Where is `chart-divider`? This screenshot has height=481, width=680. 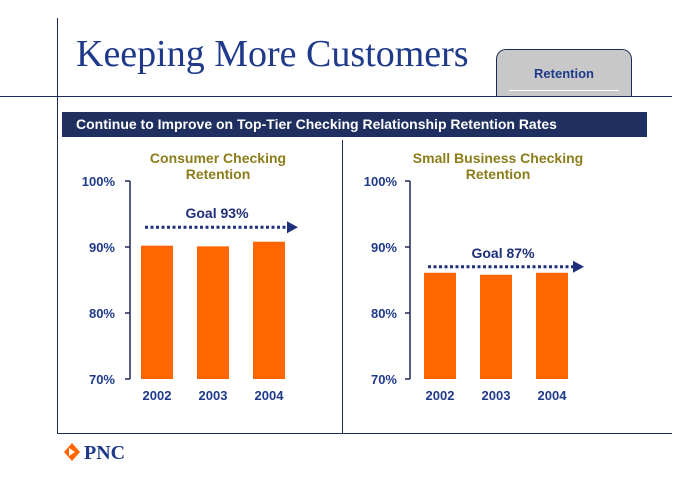
chart-divider is located at coordinates (342, 286).